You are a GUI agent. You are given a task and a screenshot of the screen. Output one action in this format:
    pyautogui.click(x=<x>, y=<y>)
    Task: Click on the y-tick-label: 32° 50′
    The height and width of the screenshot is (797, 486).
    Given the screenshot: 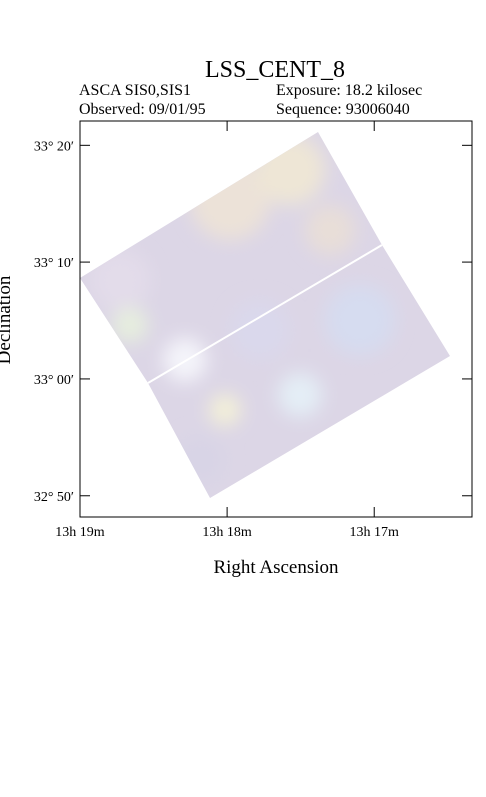 What is the action you would take?
    pyautogui.click(x=54, y=497)
    